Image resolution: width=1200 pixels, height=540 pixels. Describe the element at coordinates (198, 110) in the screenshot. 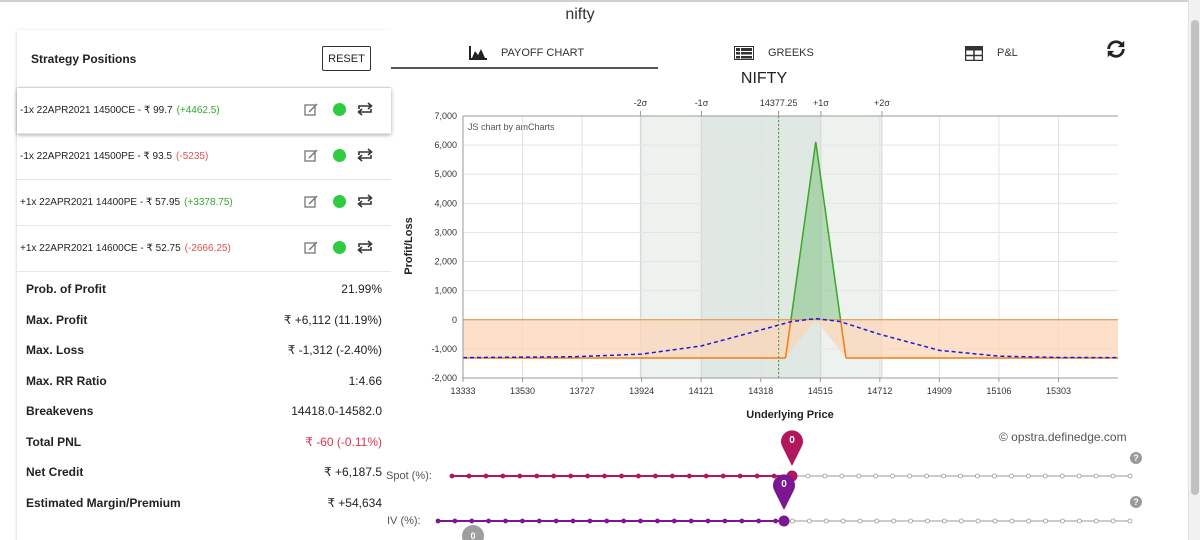

I see `position-pnl: (+4462.5)` at that location.